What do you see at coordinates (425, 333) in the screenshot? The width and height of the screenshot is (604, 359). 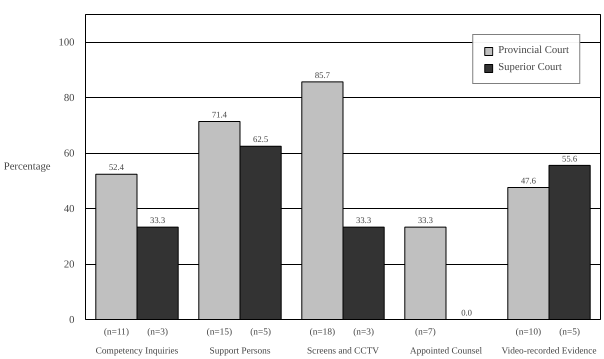 I see `text: (n=7)` at bounding box center [425, 333].